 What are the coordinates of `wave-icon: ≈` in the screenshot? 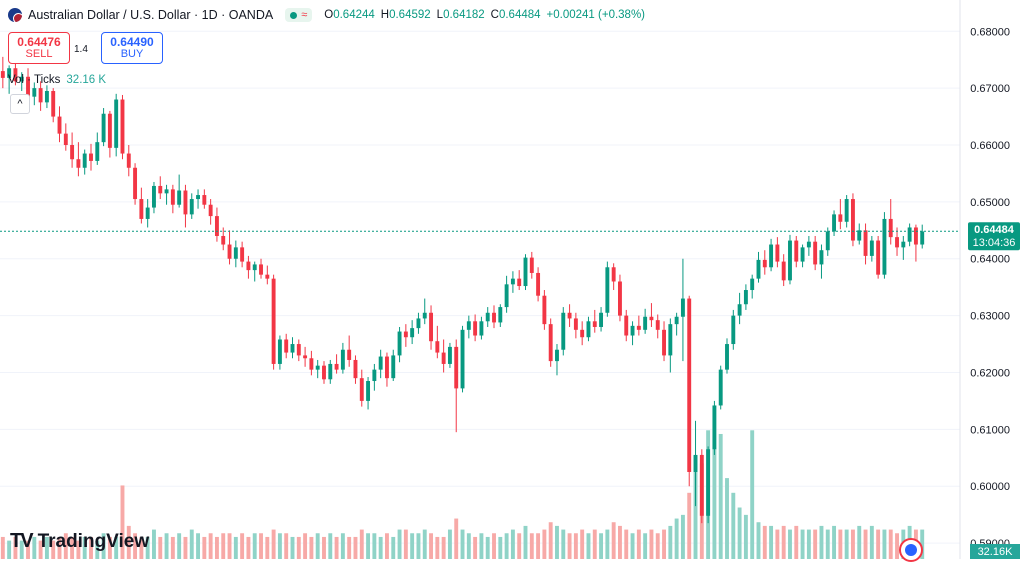 It's located at (304, 15).